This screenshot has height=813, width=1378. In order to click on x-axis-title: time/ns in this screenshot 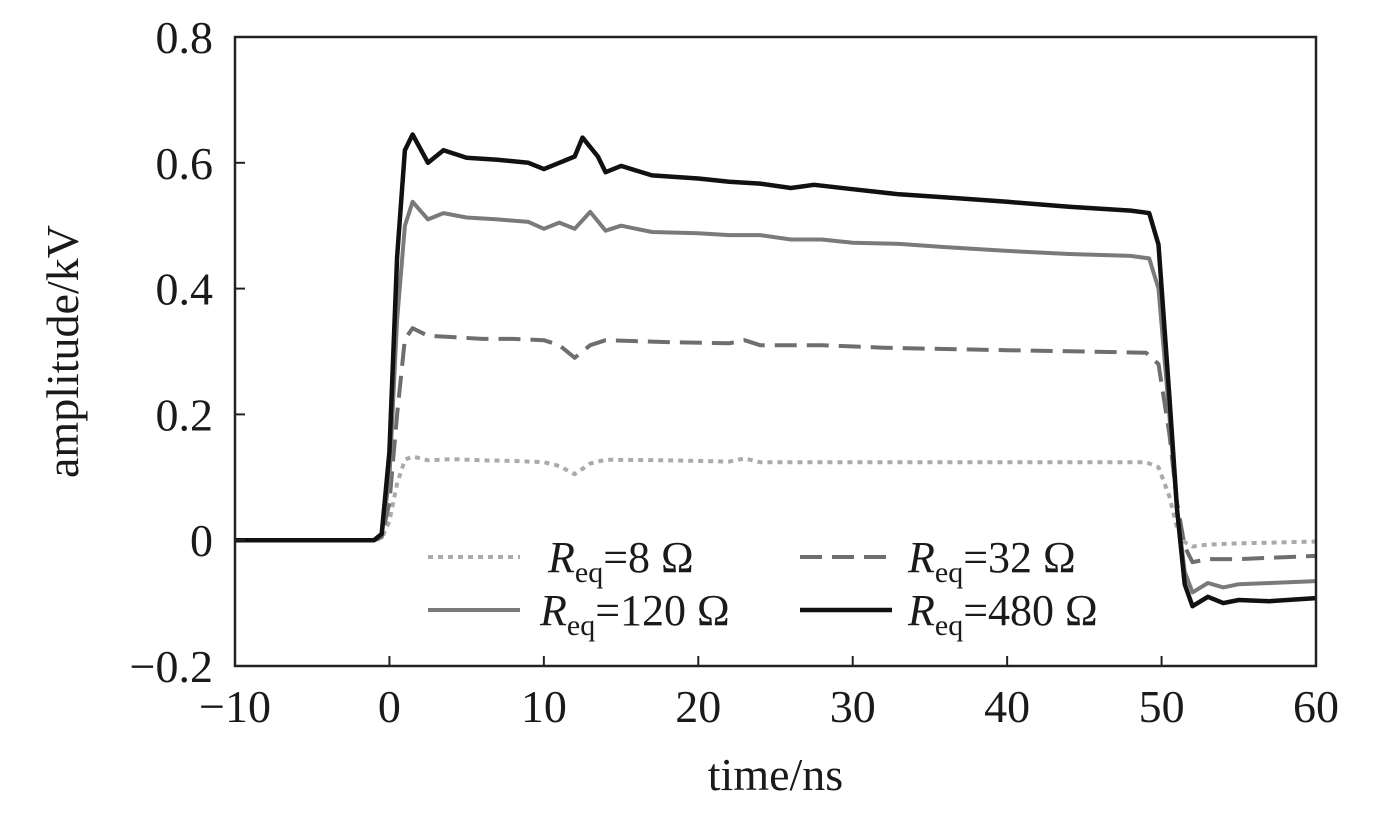, I will do `click(775, 774)`.